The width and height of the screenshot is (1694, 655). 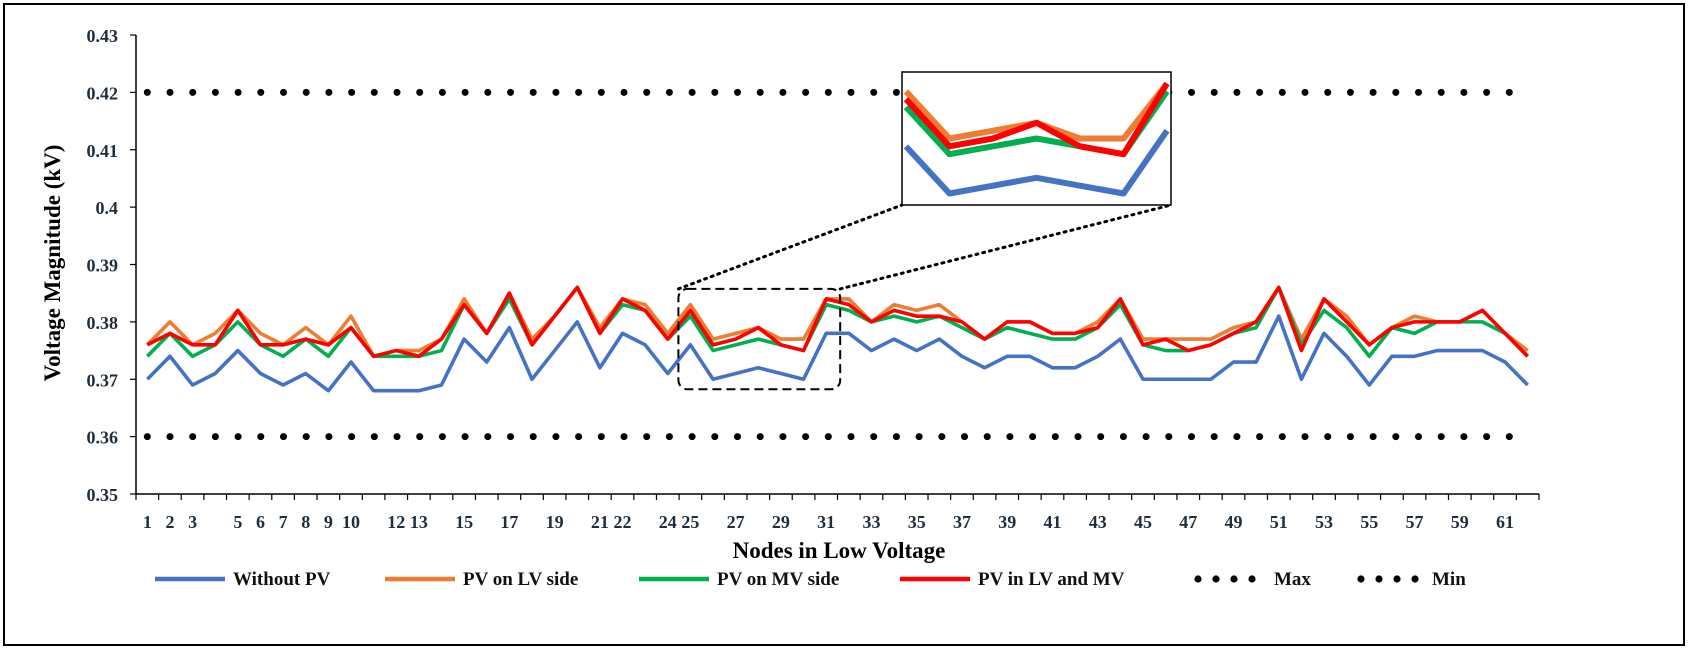 I want to click on zoom-inset, so click(x=924, y=231).